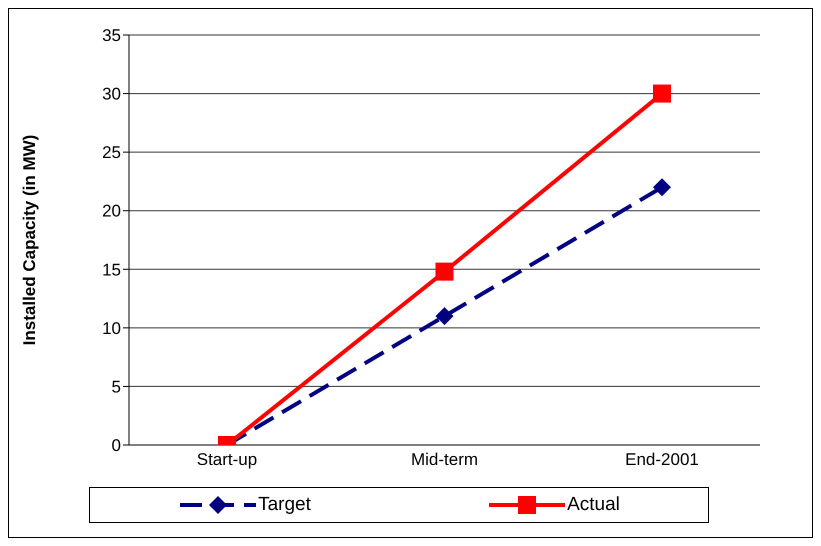 The width and height of the screenshot is (821, 546). Describe the element at coordinates (593, 505) in the screenshot. I see `legend-label: Actual` at that location.